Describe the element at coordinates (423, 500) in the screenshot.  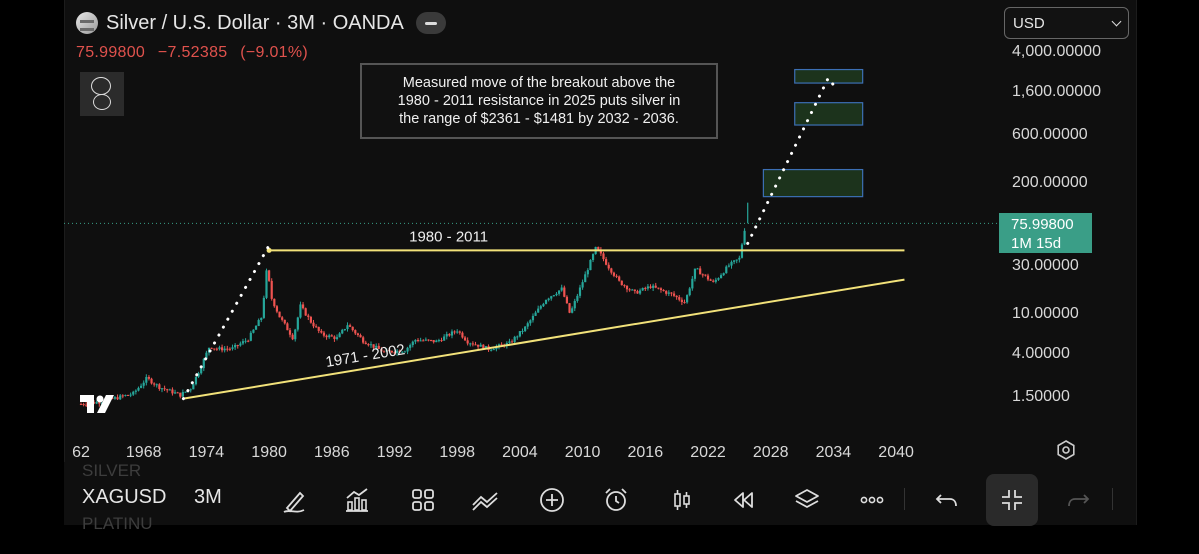
I see `layouts-button` at that location.